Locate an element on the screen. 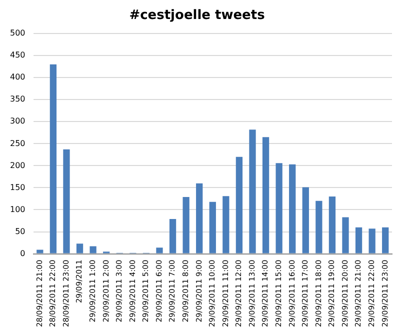  y-tick-label: 150 is located at coordinates (18, 187).